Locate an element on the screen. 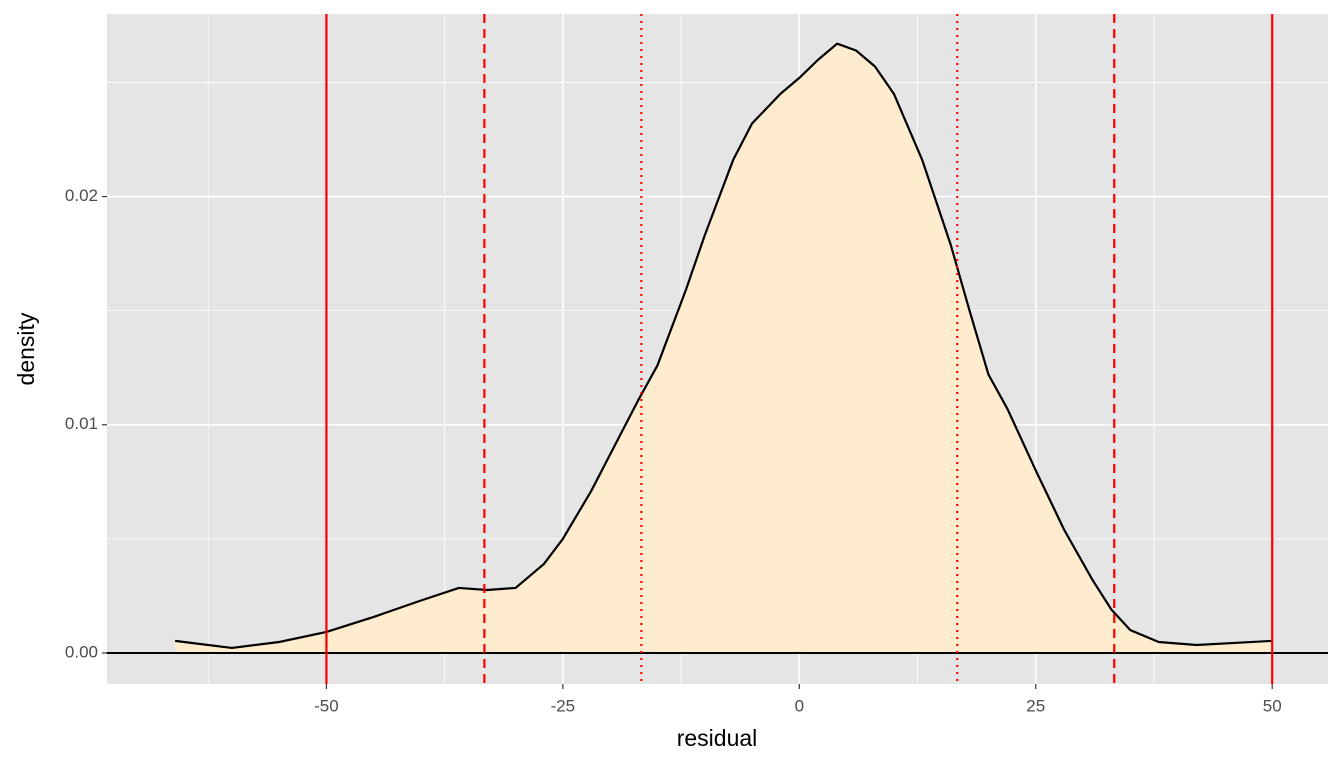  y-axis-title: density is located at coordinates (26, 348).